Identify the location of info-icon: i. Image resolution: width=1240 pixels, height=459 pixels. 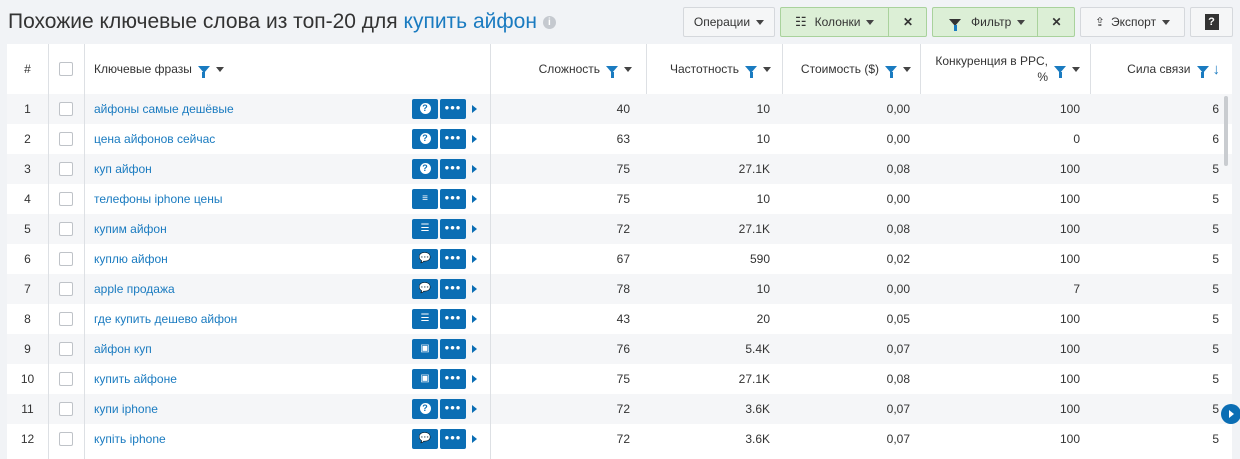
(549, 22).